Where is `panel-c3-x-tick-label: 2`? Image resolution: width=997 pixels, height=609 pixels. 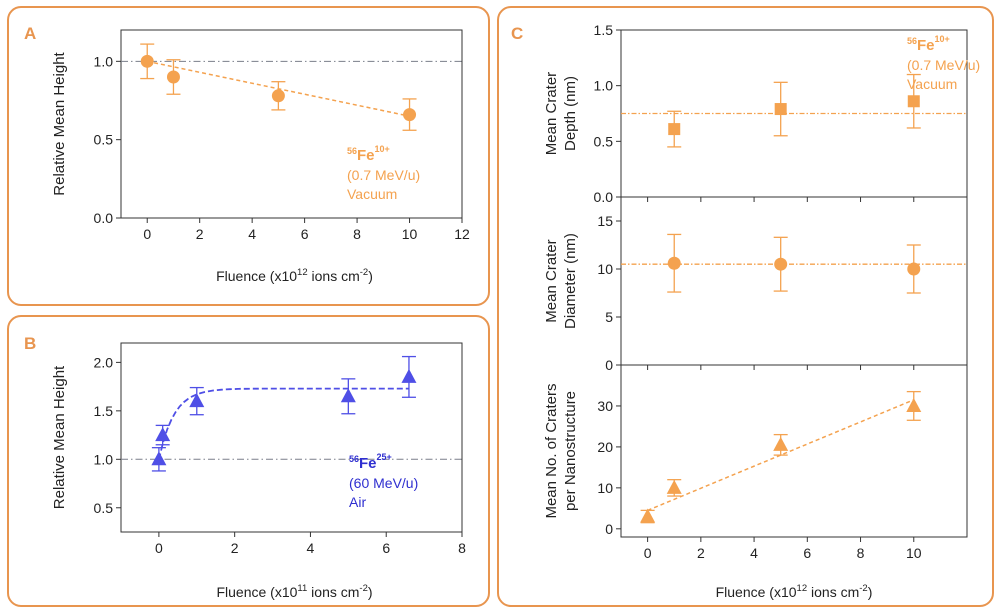 panel-c3-x-tick-label: 2 is located at coordinates (701, 553).